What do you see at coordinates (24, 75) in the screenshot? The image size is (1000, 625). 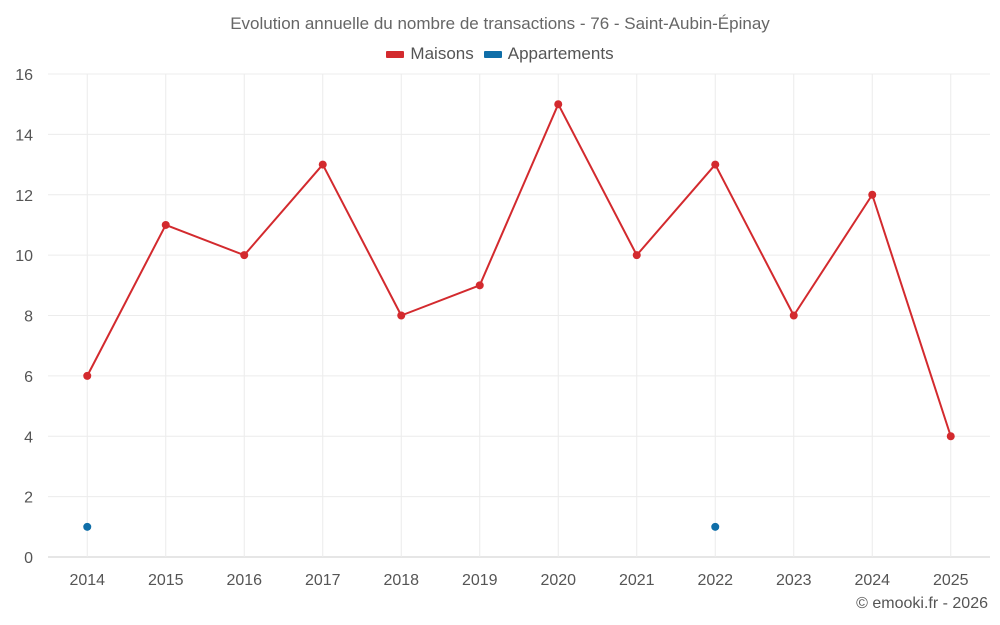 I see `y-tick-label: 16` at bounding box center [24, 75].